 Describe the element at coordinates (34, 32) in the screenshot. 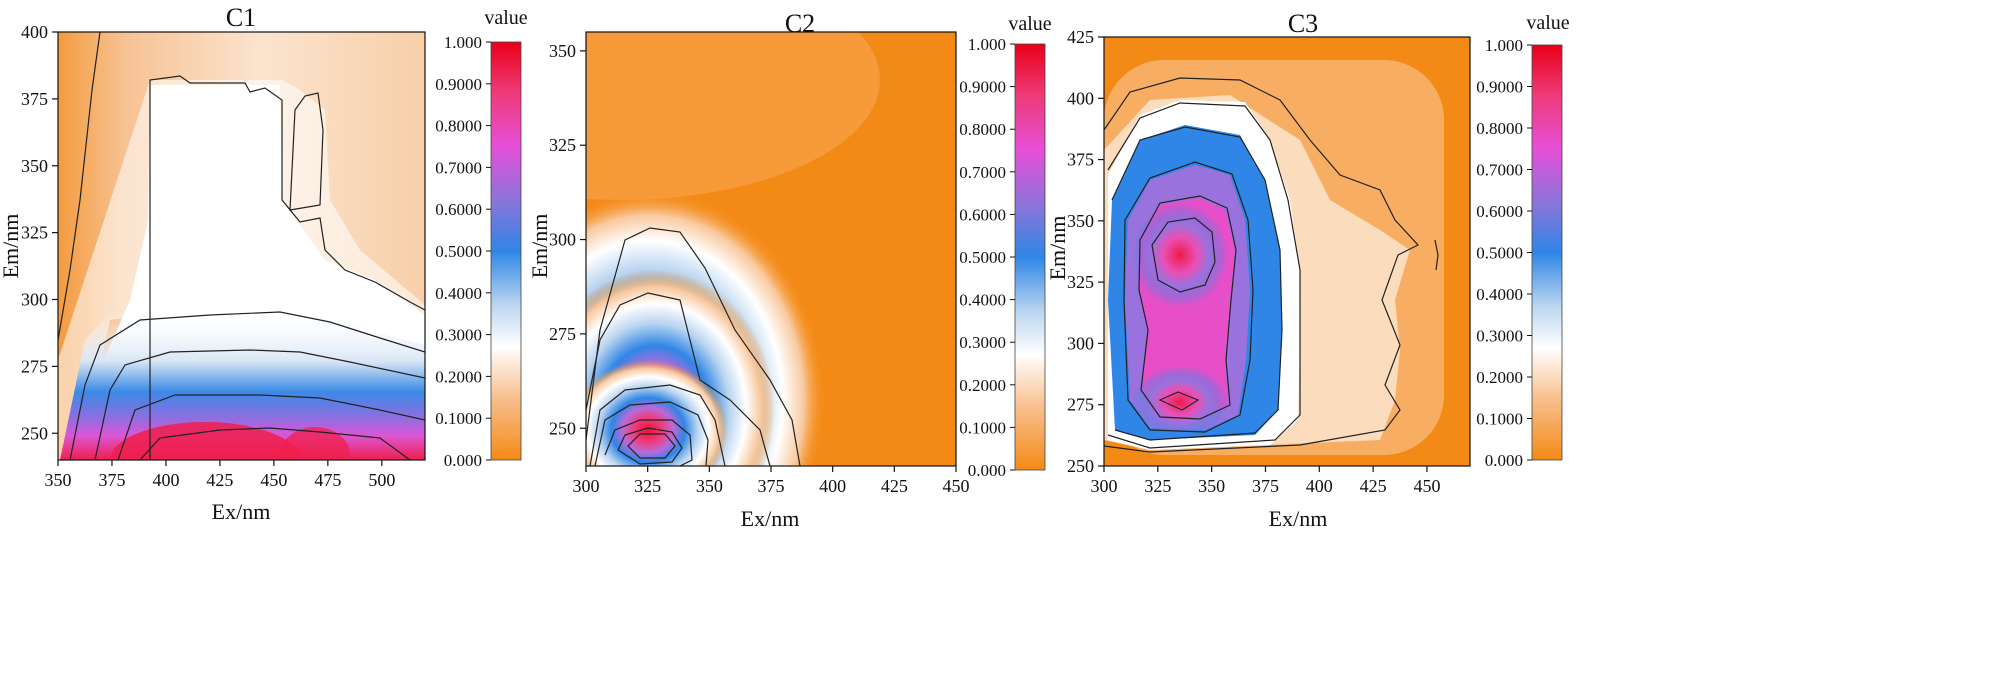

I see `c1-y-tick-label: 400` at that location.